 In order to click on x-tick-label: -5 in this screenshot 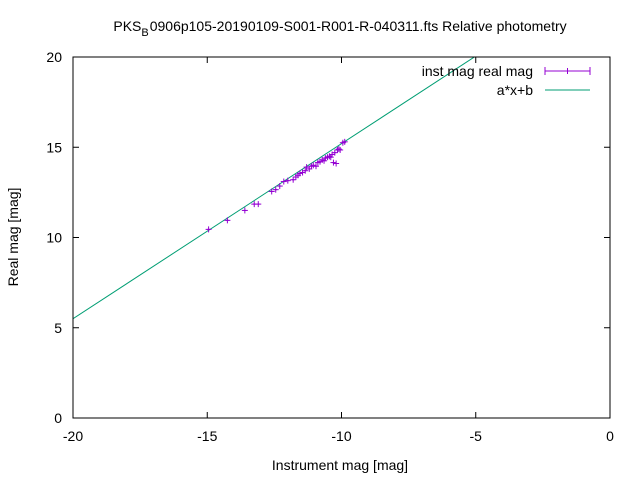, I will do `click(476, 436)`.